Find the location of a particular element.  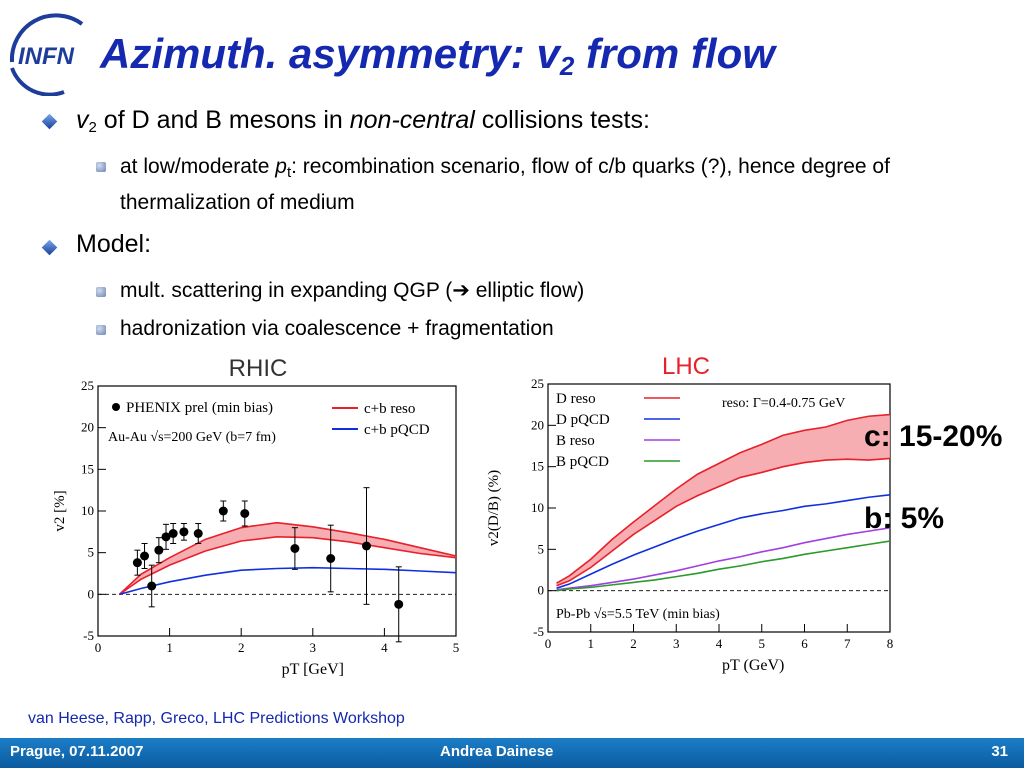

y-axis-label: v2(D/B) (%) is located at coordinates (494, 508).